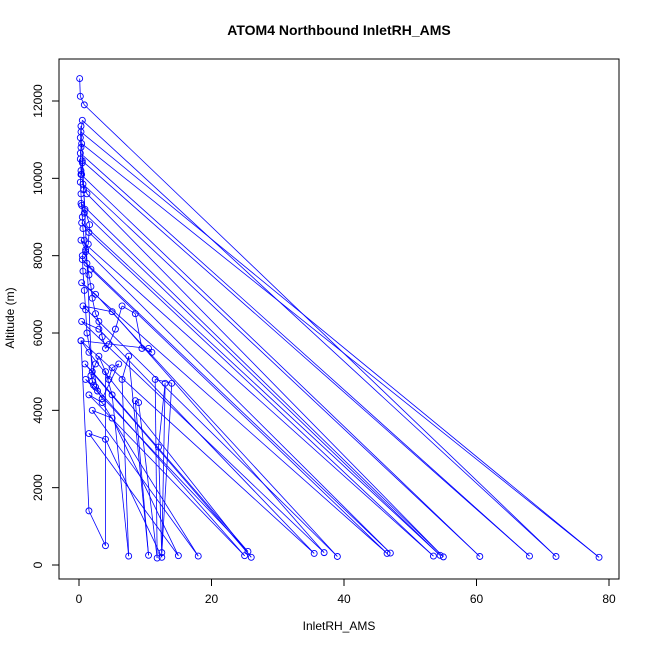  What do you see at coordinates (79, 599) in the screenshot?
I see `x-tick-label: 0` at bounding box center [79, 599].